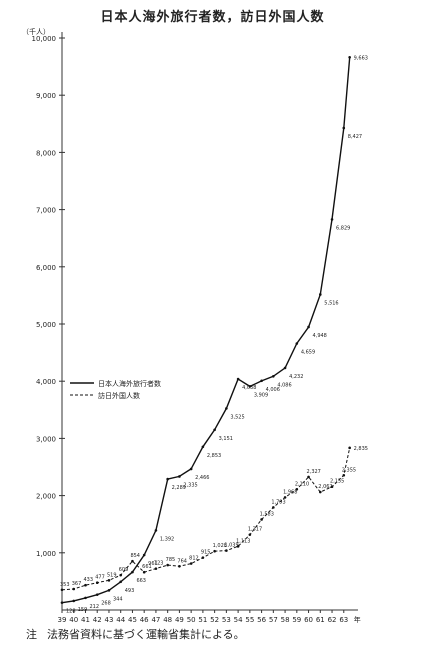 The height and width of the screenshot is (650, 425). Describe the element at coordinates (159, 564) in the screenshot. I see `data-label: 723` at that location.